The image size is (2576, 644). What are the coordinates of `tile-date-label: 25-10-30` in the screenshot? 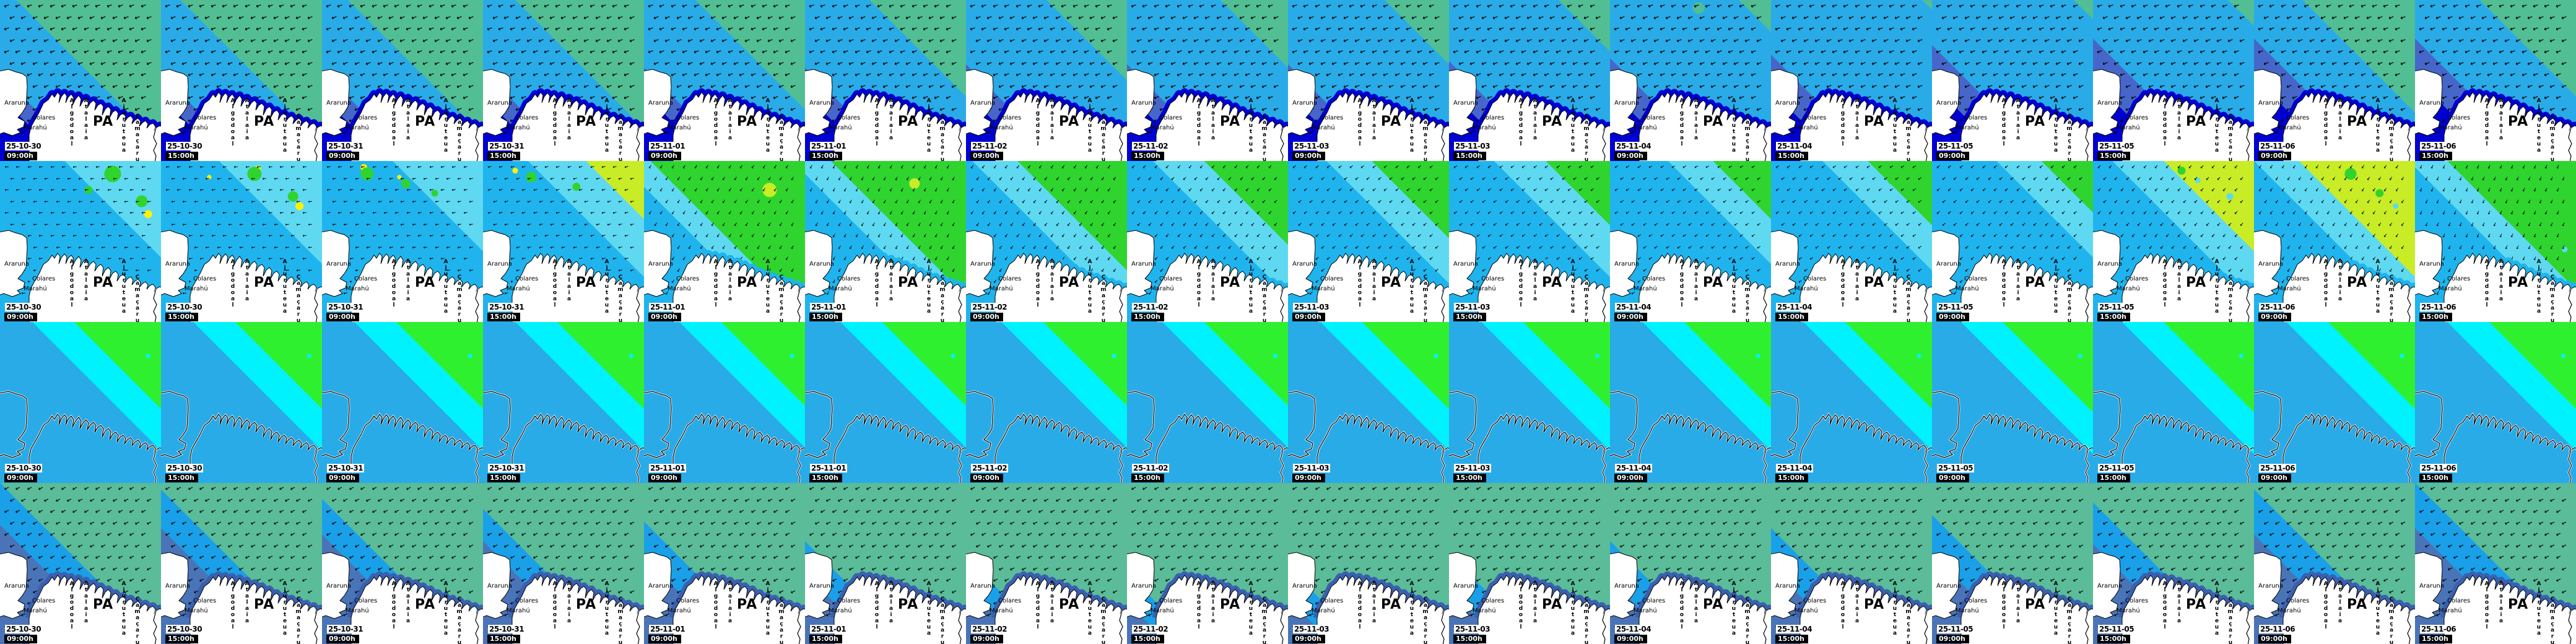 It's located at (185, 146).